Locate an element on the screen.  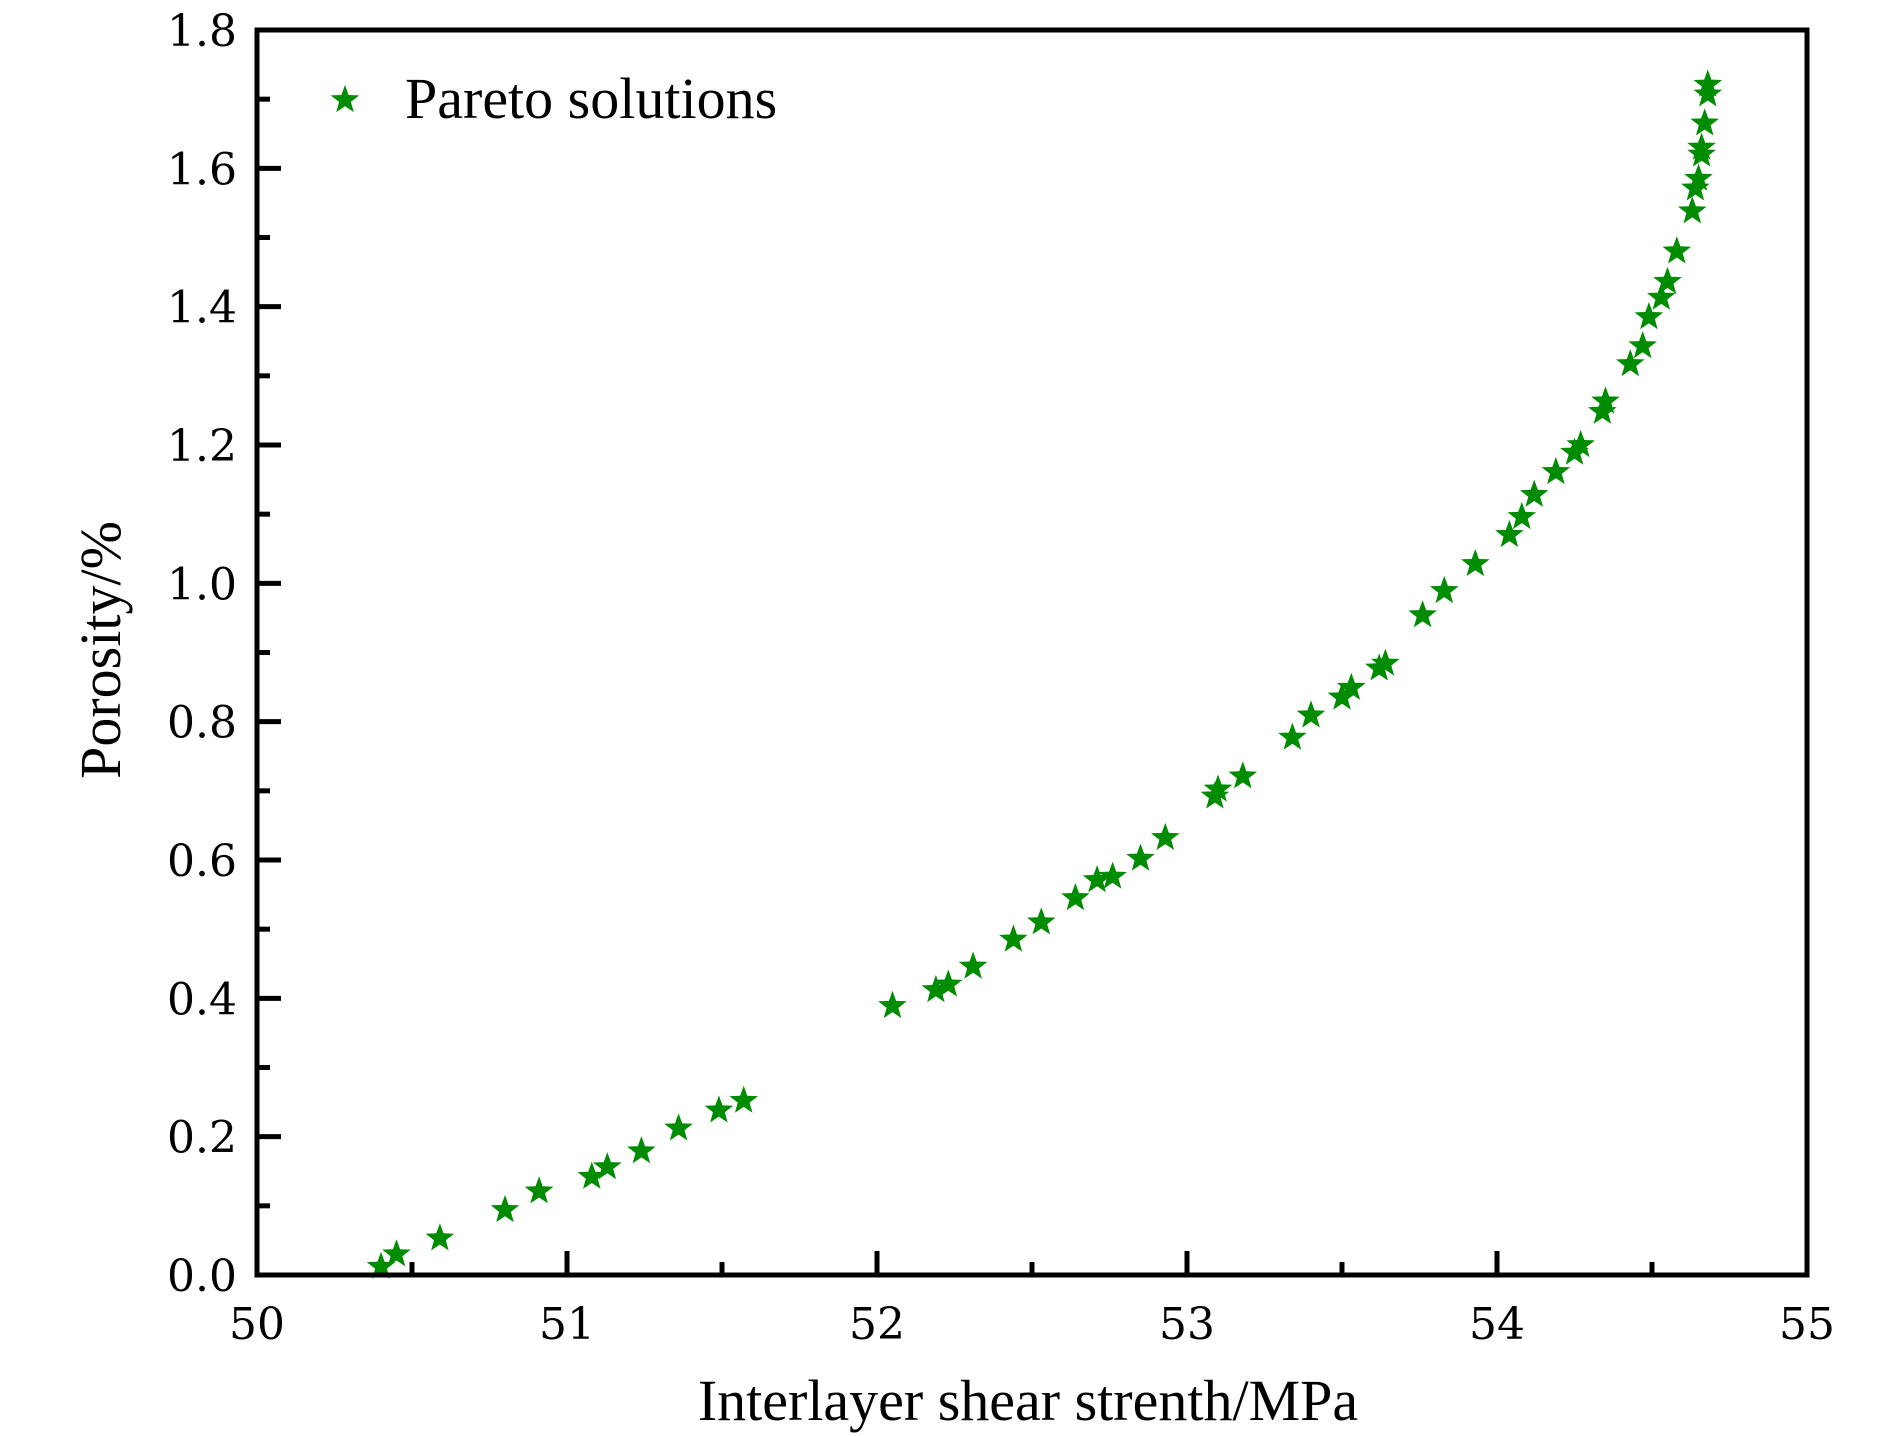
y-tick-label: 1.8 is located at coordinates (202, 31).